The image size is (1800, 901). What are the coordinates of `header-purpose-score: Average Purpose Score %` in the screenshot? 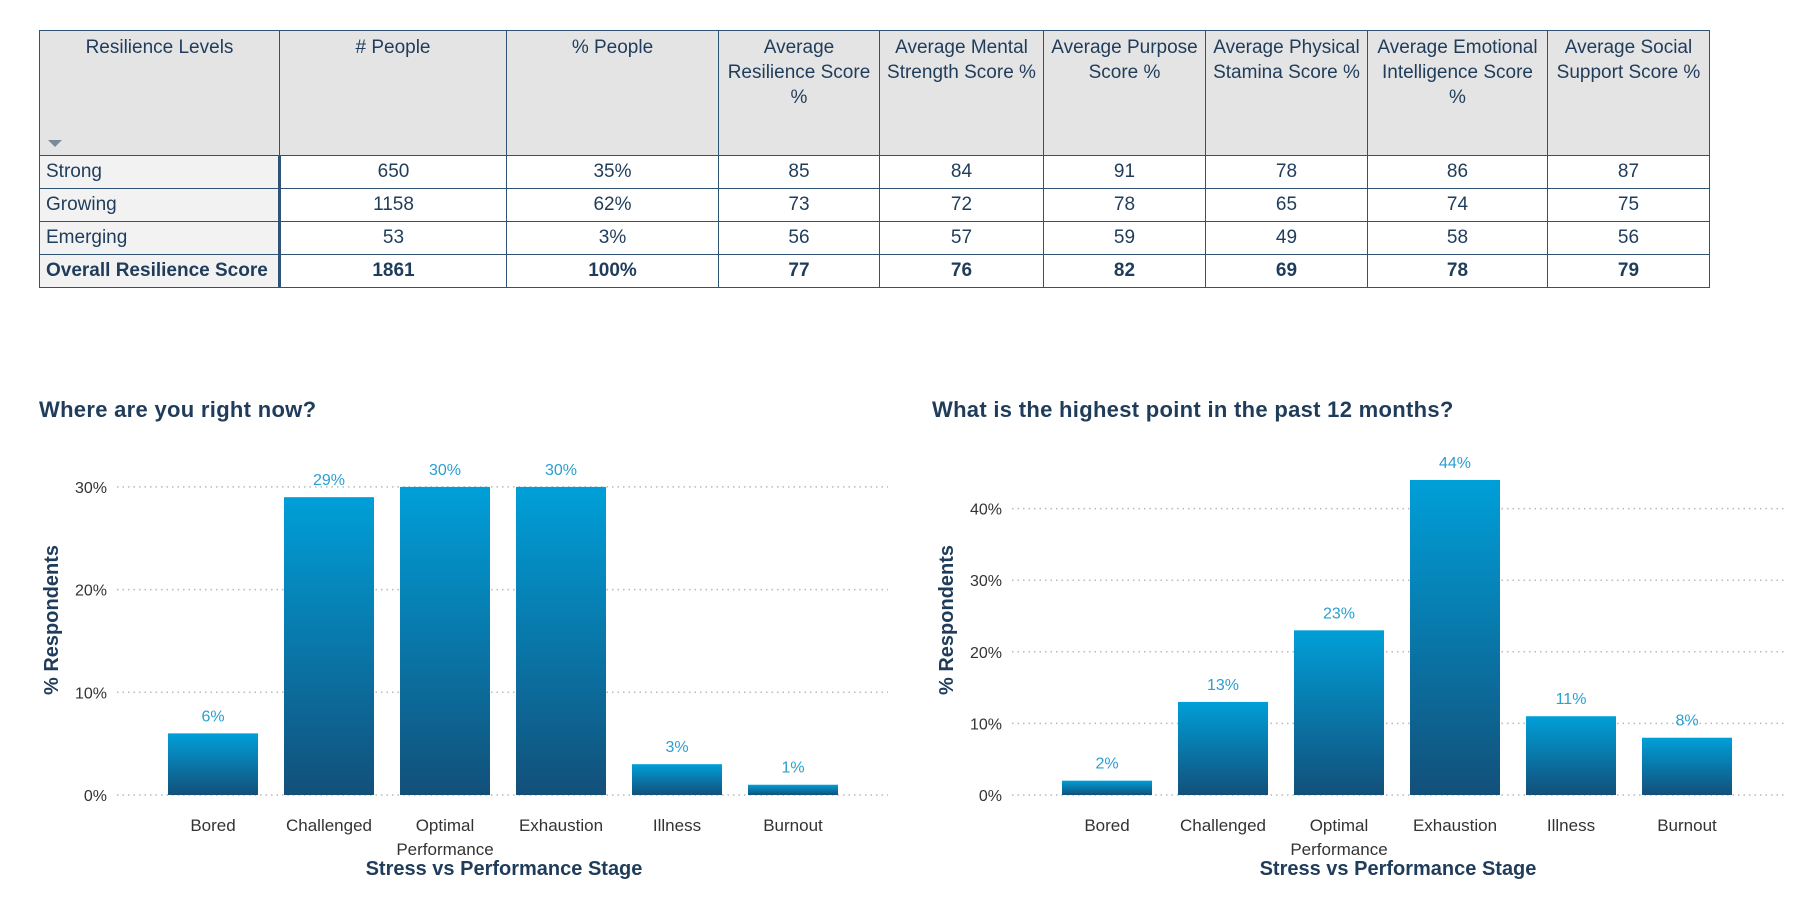 It's located at (1124, 93).